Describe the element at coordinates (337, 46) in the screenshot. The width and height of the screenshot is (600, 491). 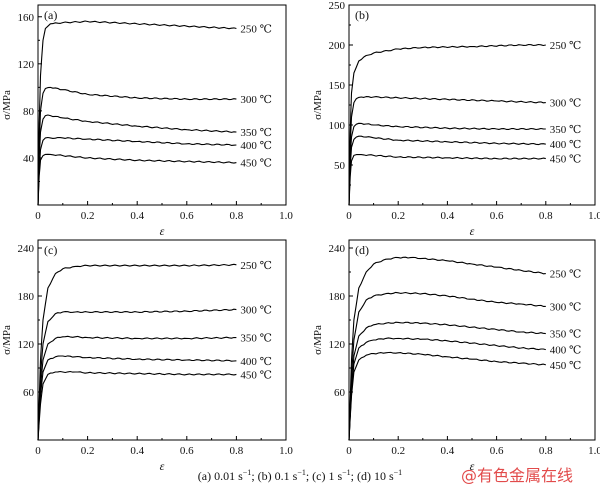
I see `y-tick-label: 200` at that location.